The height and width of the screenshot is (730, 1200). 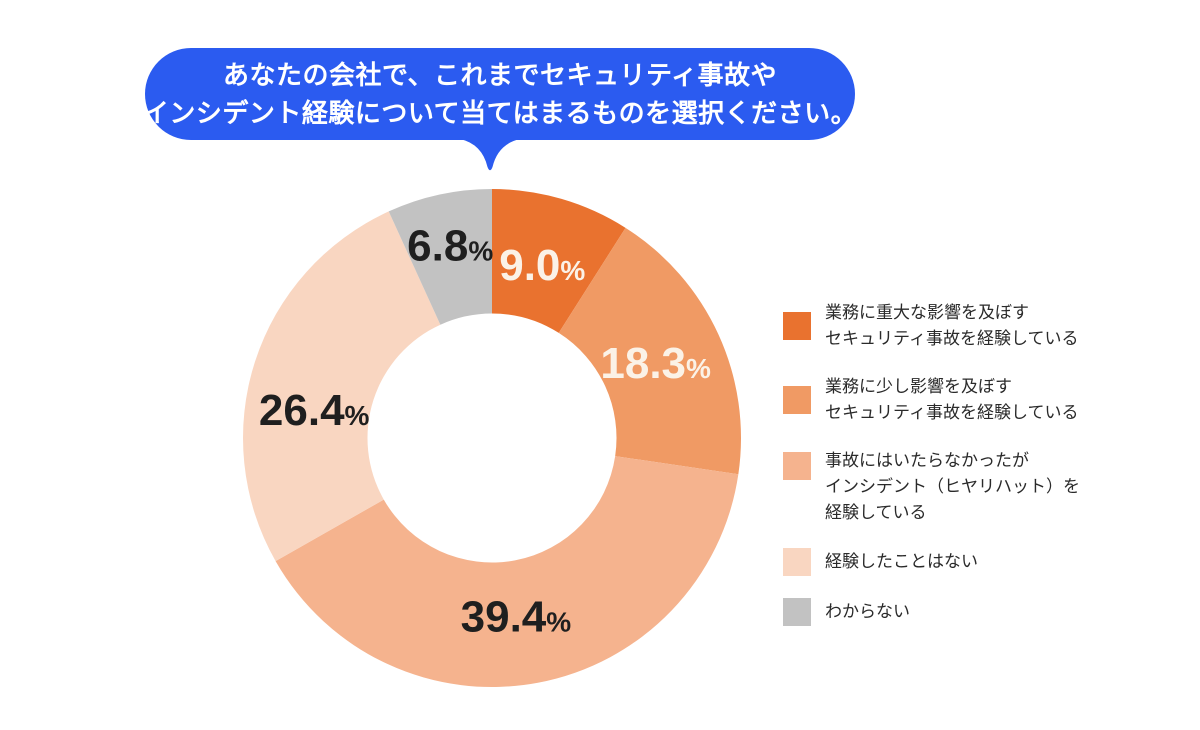 What do you see at coordinates (901, 561) in the screenshot?
I see `legend-label-3: 経験したことはない` at bounding box center [901, 561].